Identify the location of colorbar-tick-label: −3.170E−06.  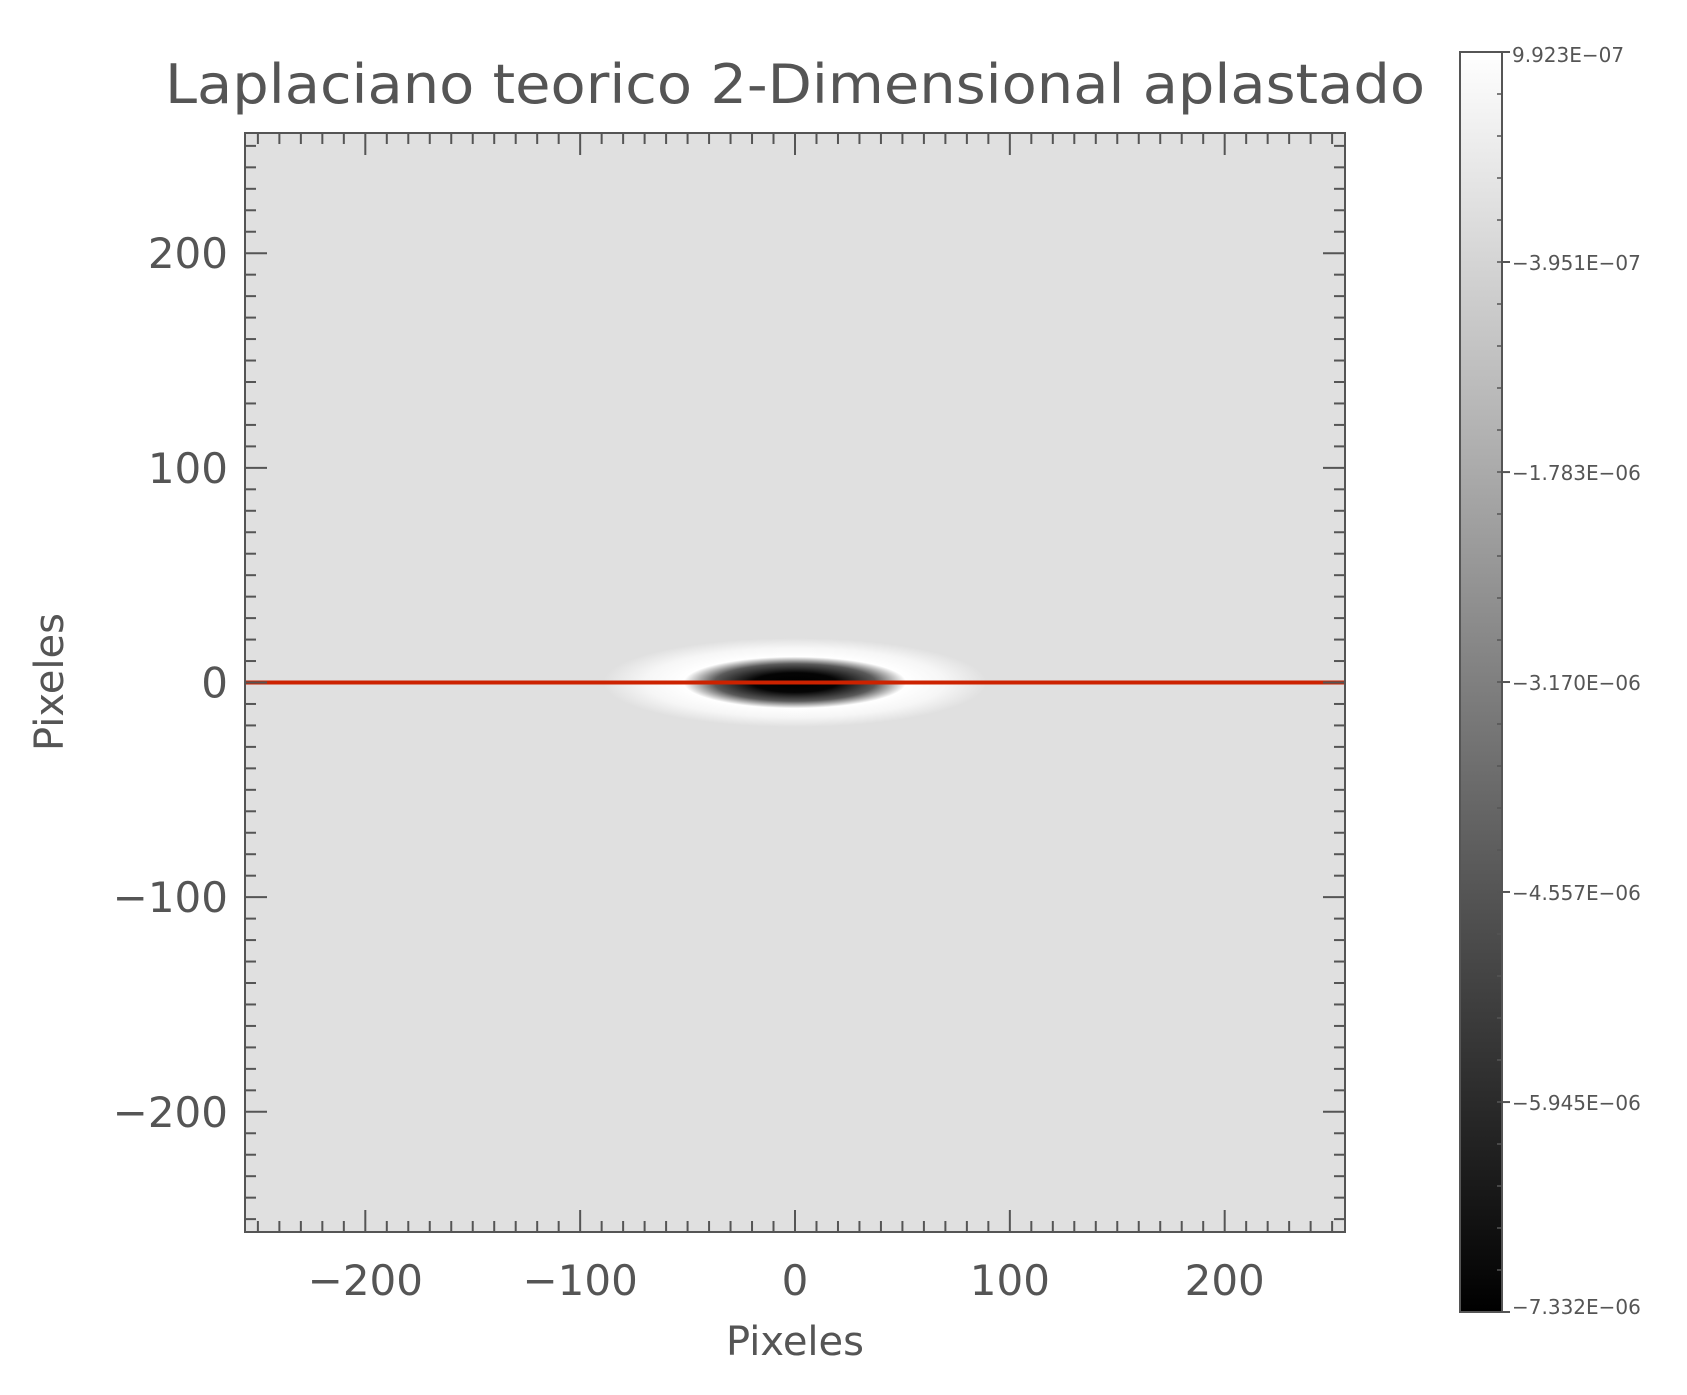
(1576, 683).